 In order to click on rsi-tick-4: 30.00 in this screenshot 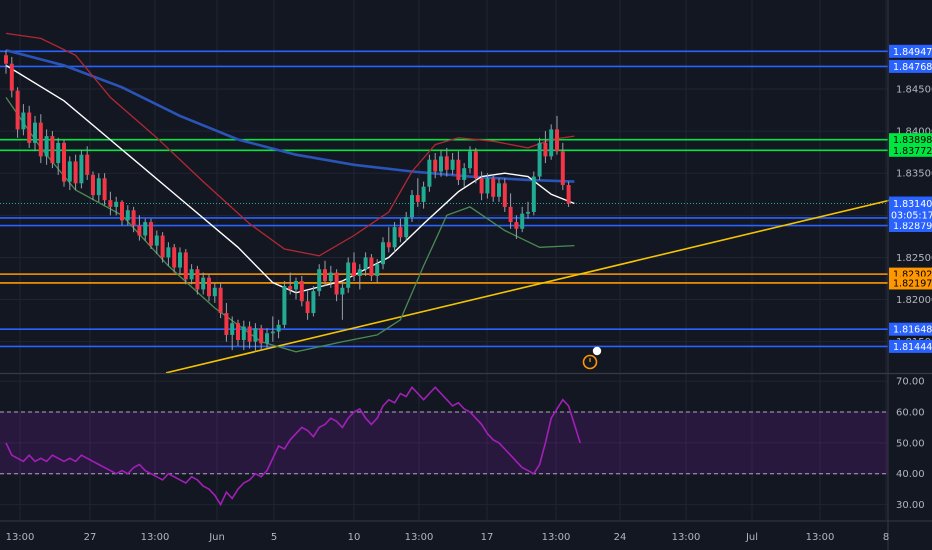, I will do `click(910, 505)`.